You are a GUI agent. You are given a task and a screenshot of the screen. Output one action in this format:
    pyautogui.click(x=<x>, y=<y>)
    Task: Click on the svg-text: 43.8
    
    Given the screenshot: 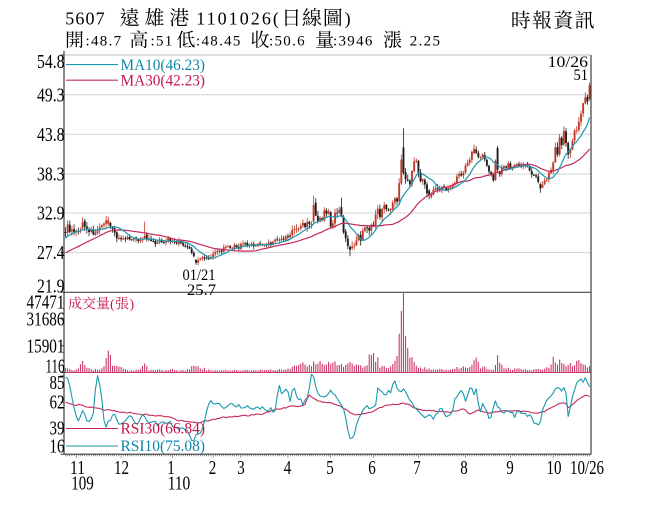 What is the action you would take?
    pyautogui.click(x=51, y=135)
    